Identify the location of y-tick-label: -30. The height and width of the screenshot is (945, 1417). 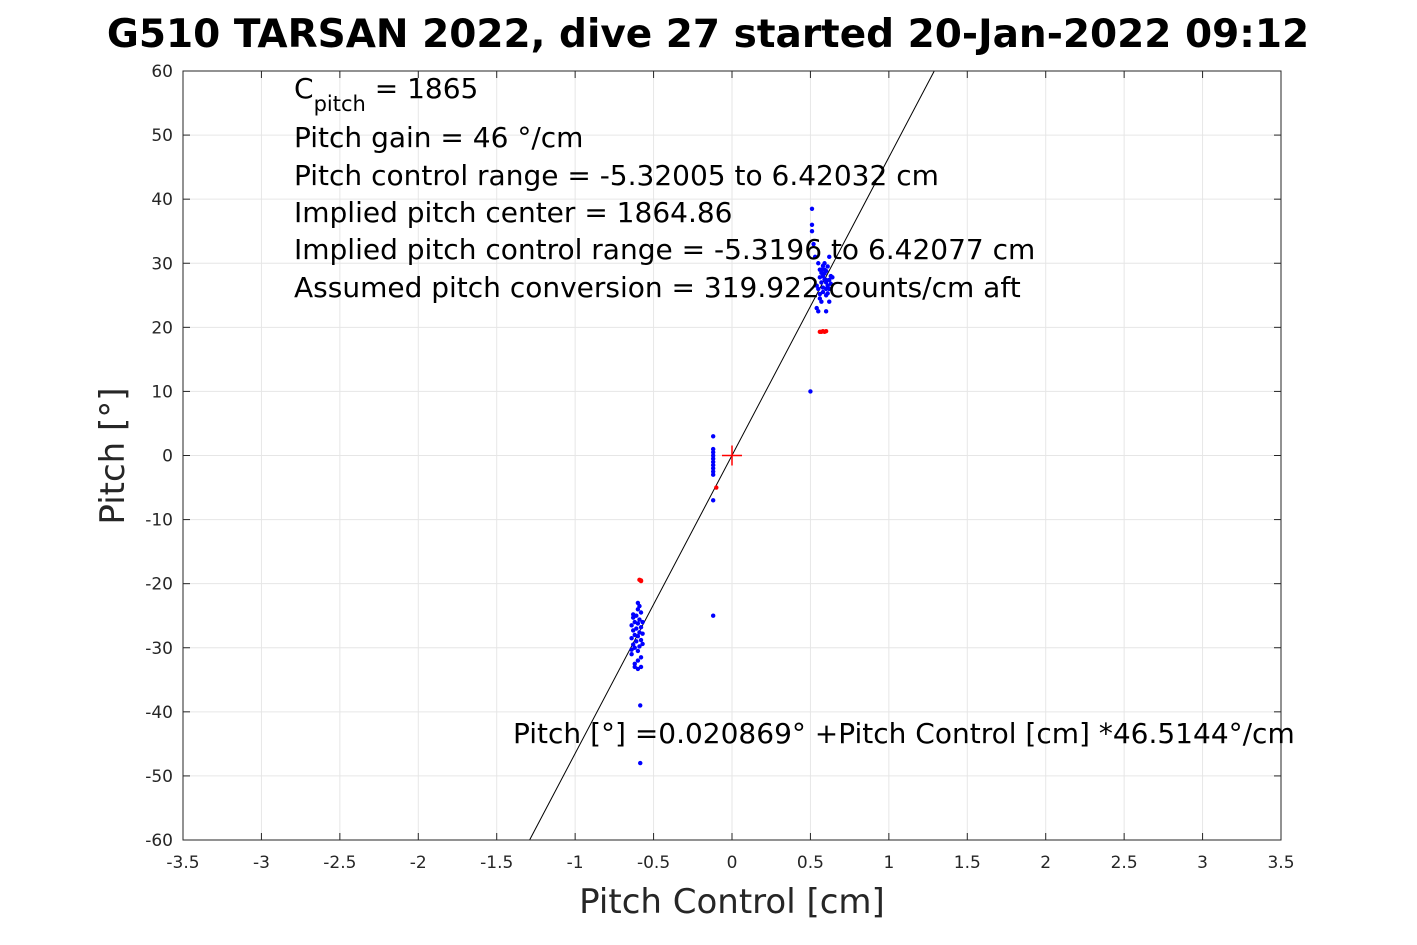
(159, 649).